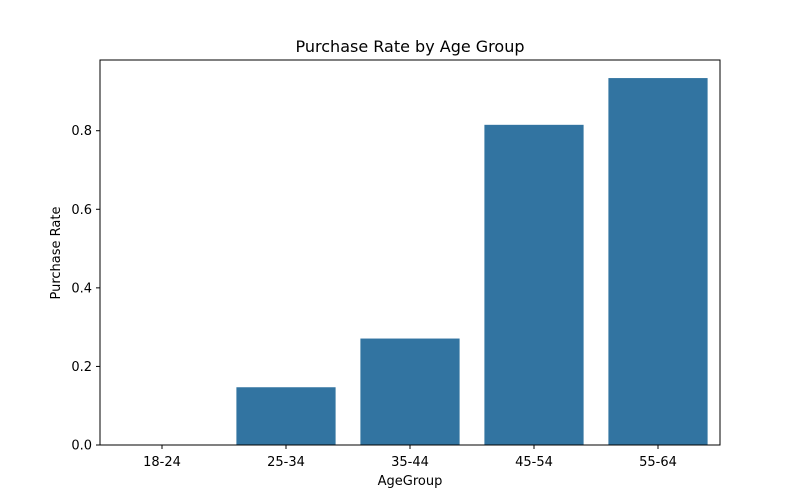 This screenshot has height=504, width=800. Describe the element at coordinates (410, 481) in the screenshot. I see `x-axis-label: AgeGroup` at that location.